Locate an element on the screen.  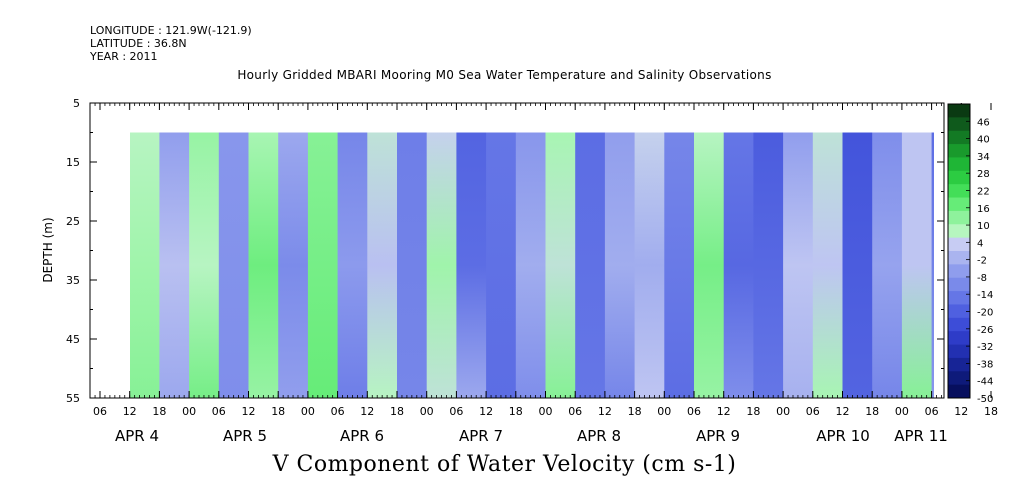
colorbar-frame is located at coordinates (959, 251).